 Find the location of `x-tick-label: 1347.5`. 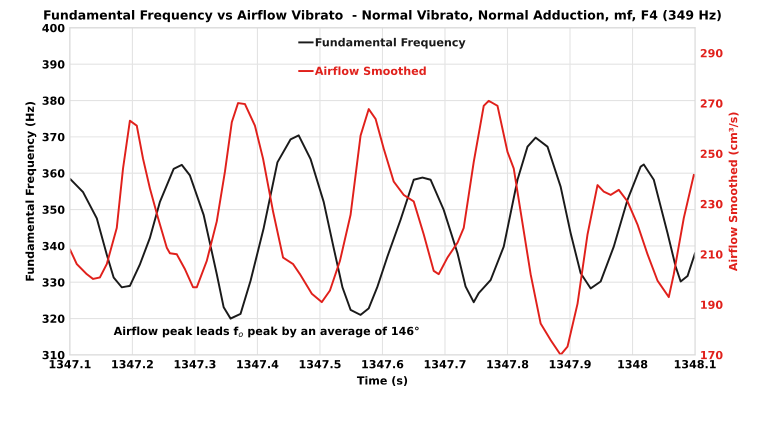

x-tick-label: 1347.5 is located at coordinates (320, 364).